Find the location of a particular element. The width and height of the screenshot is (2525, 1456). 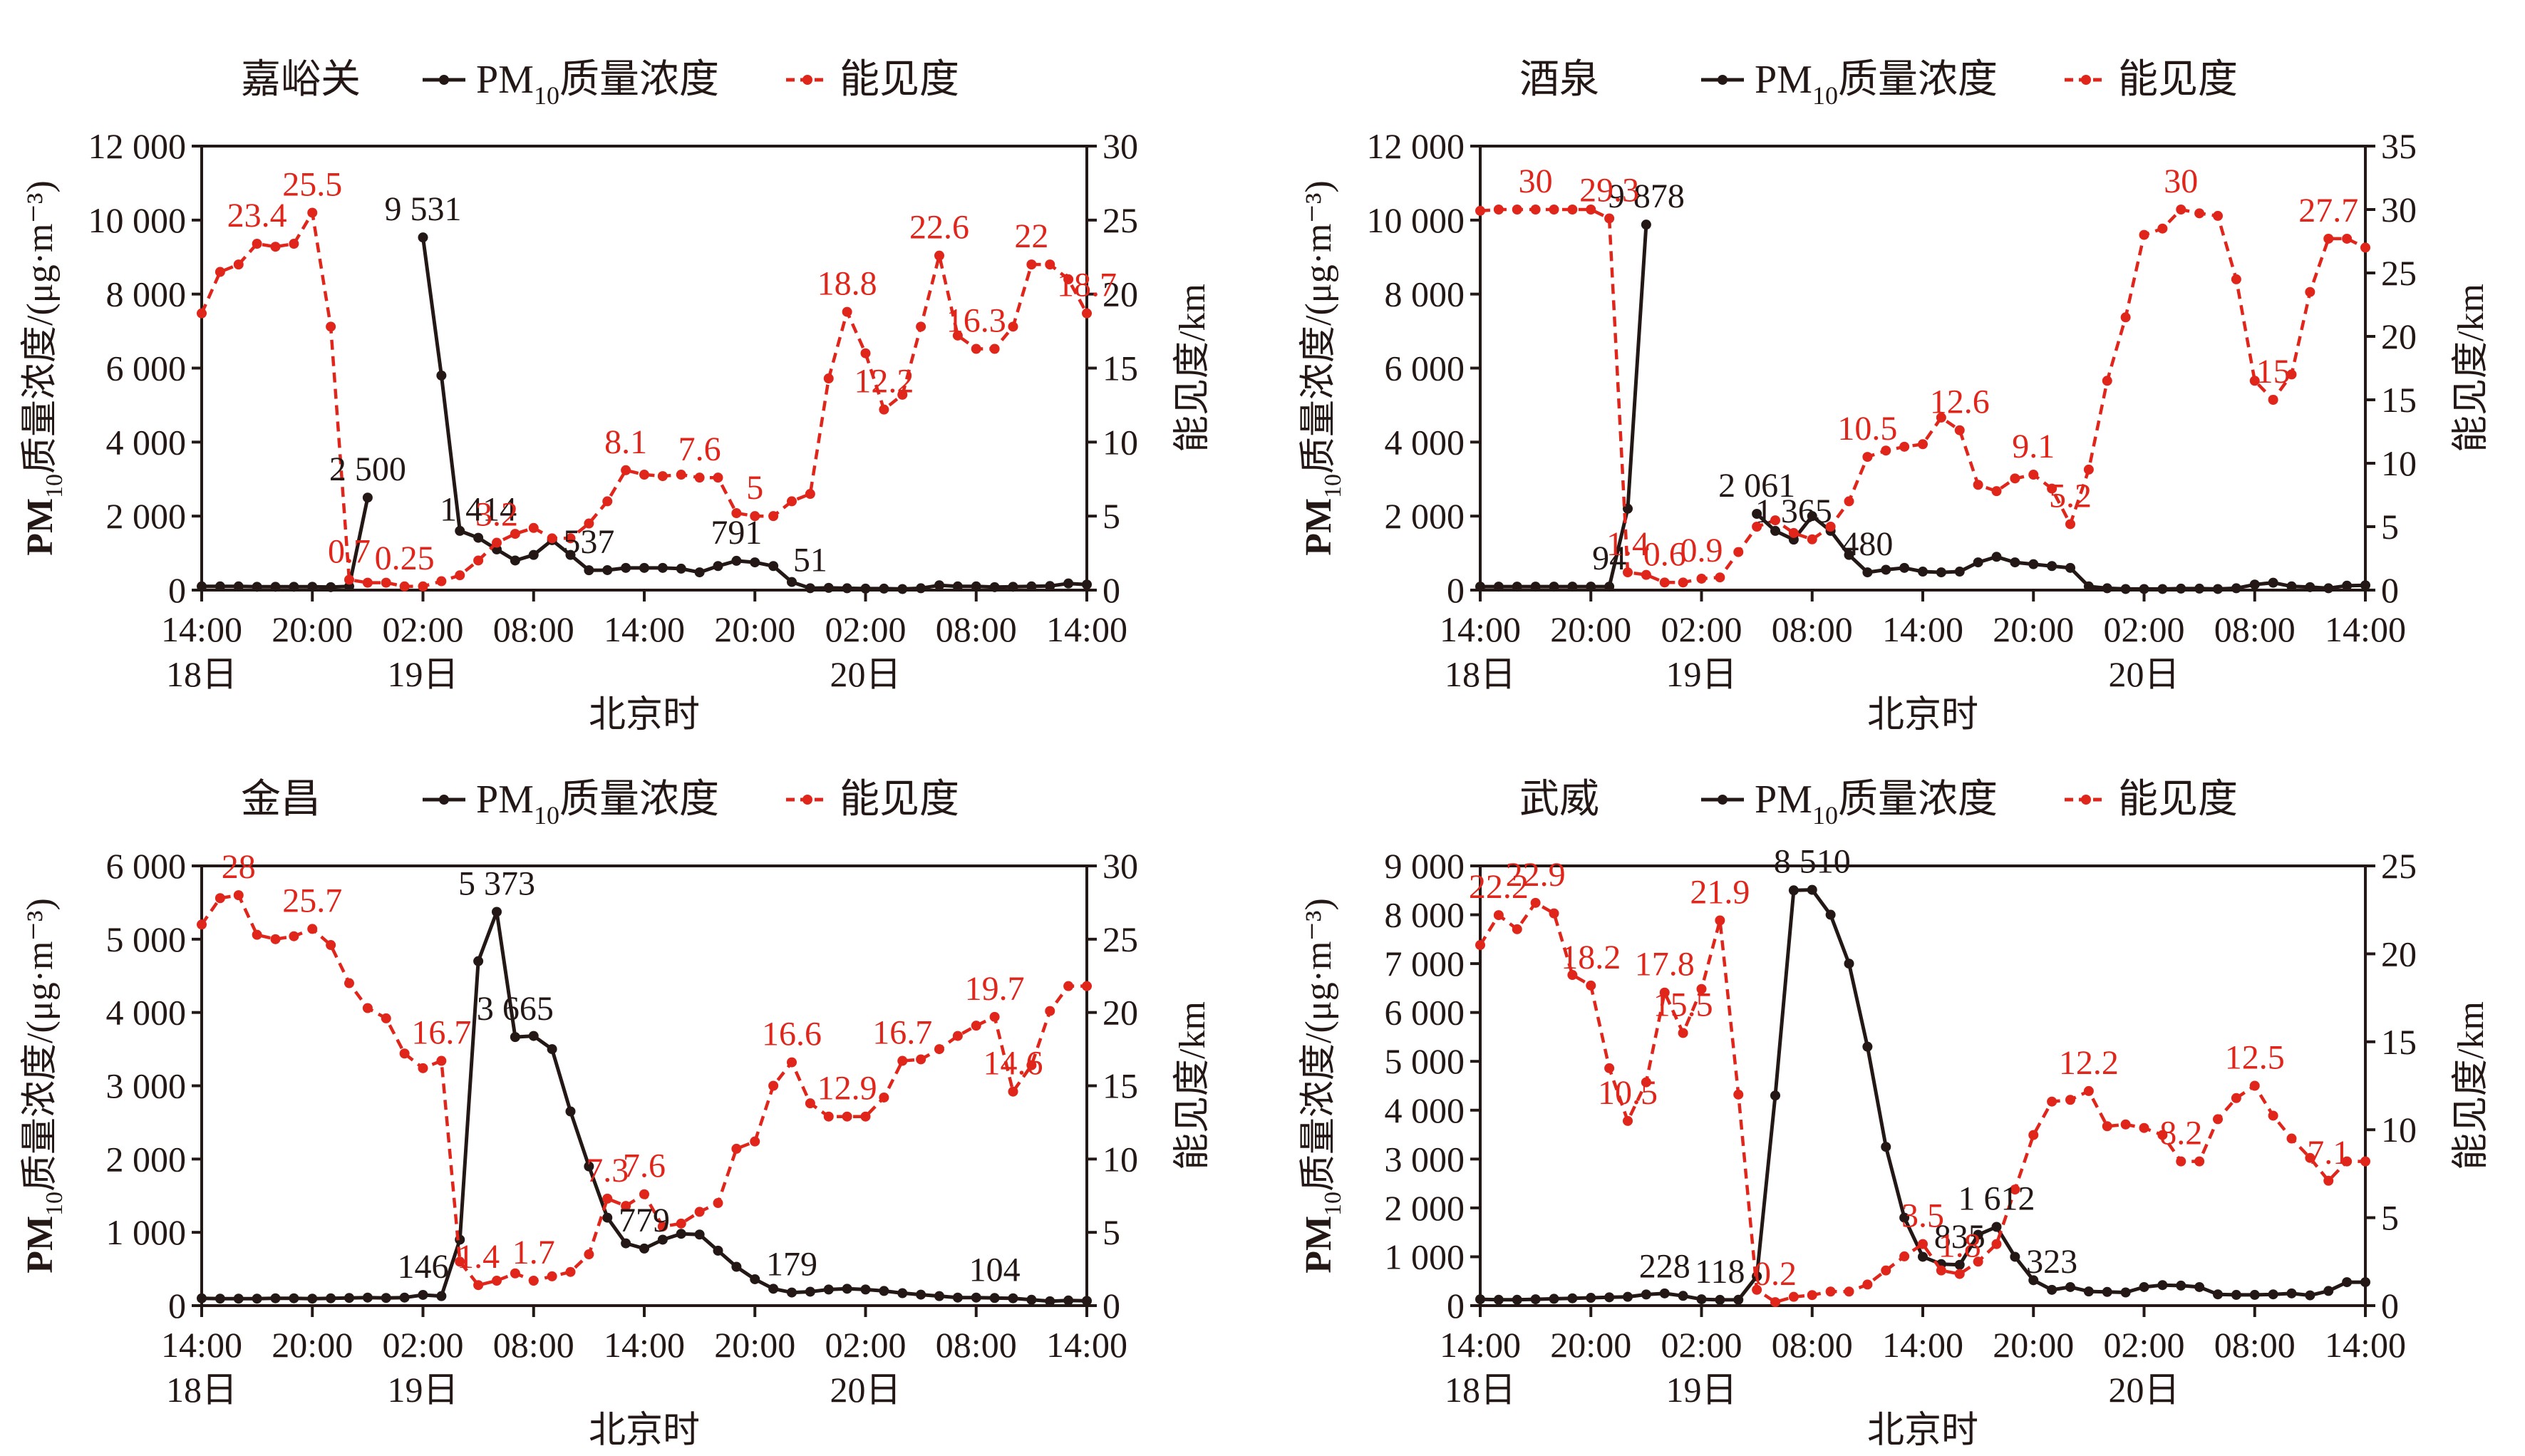

legend-vis-label: 能见度 is located at coordinates (2178, 800).